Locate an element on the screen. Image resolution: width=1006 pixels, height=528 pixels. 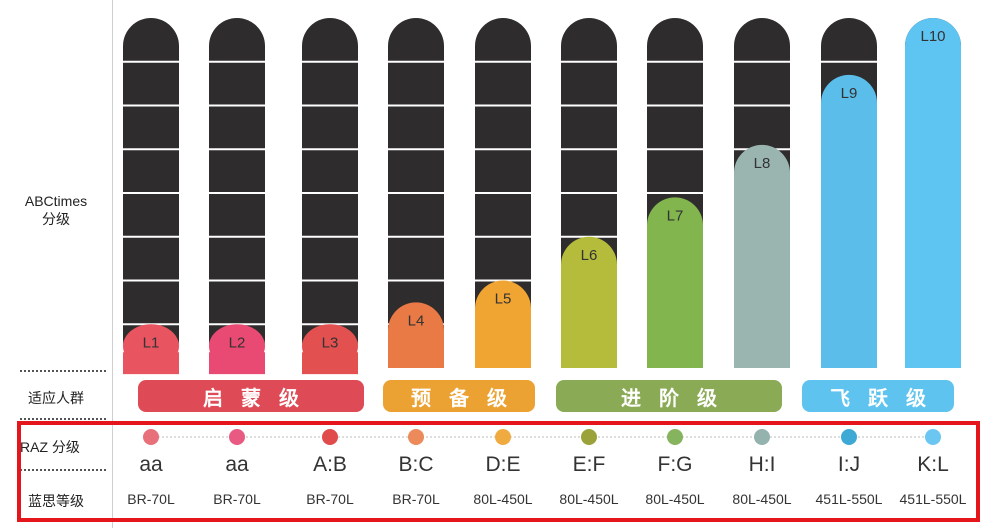
bar-l10 is located at coordinates (933, 193).